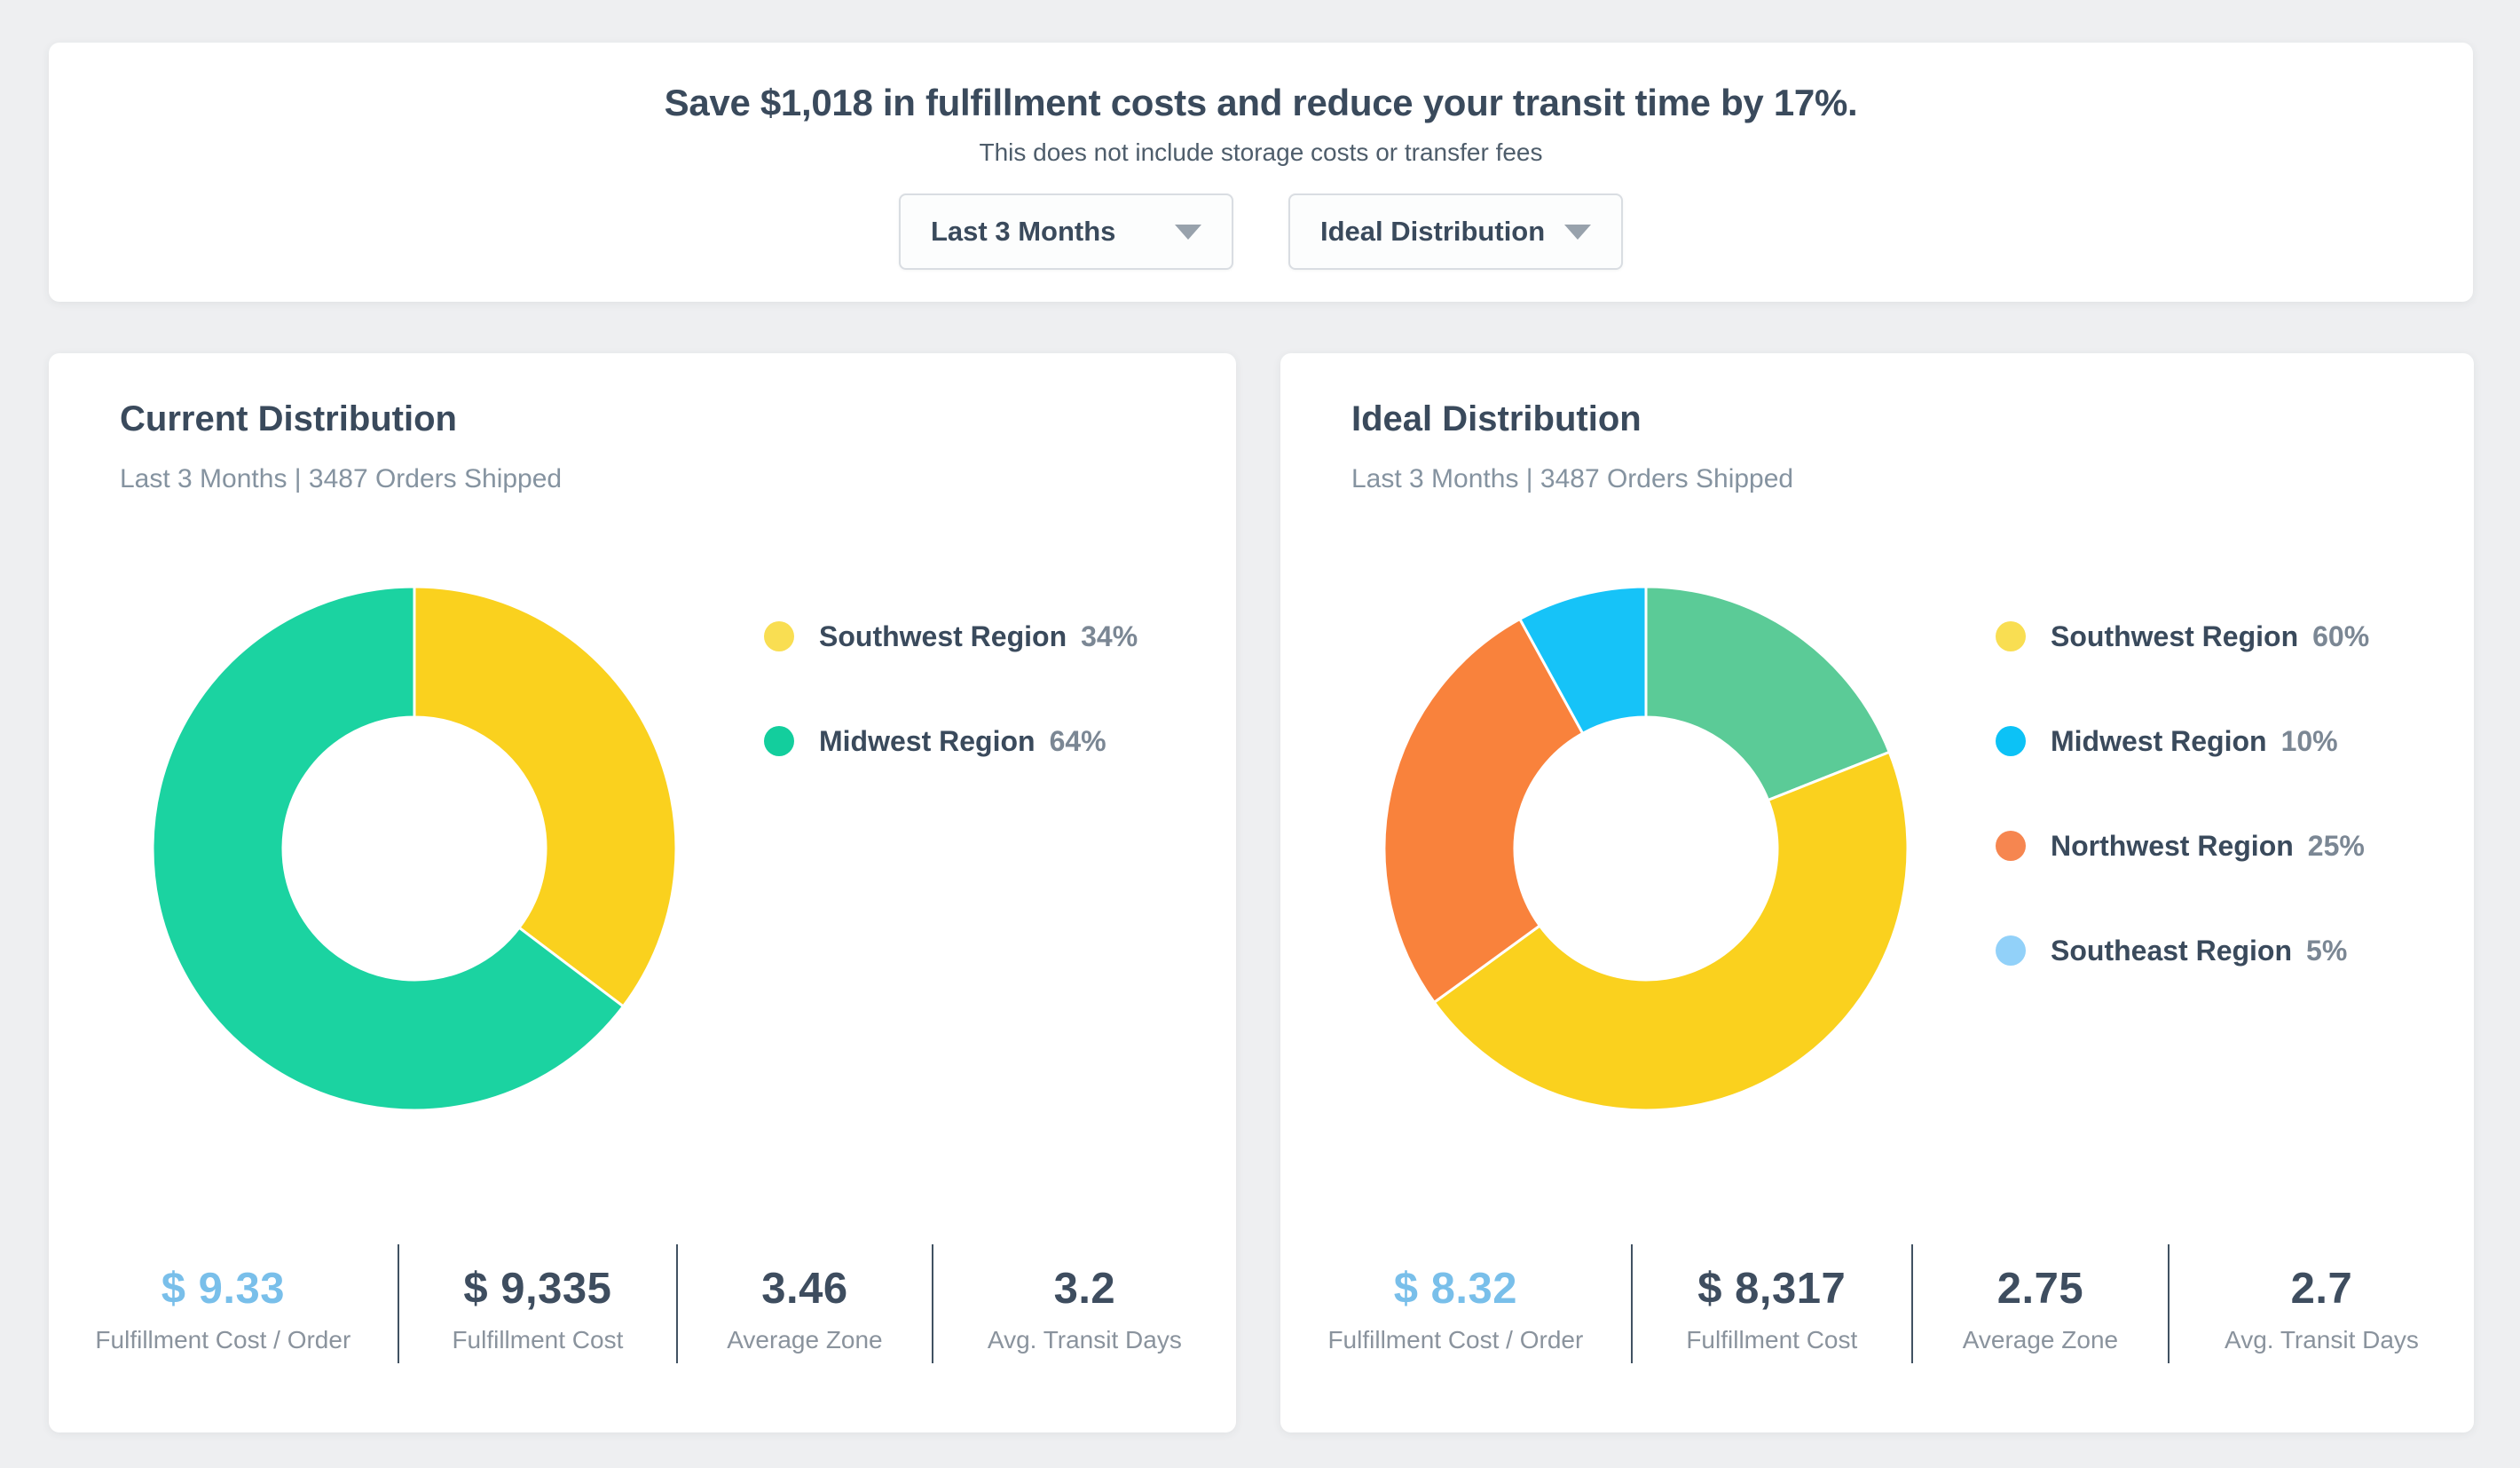  I want to click on stat-value: $ 9.33, so click(223, 1289).